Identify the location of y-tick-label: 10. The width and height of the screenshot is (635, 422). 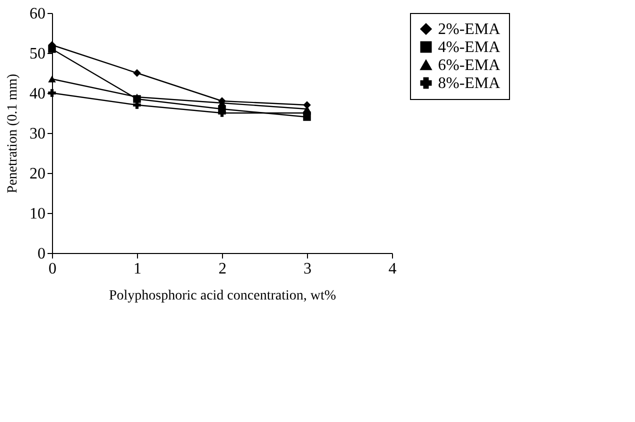
(38, 214).